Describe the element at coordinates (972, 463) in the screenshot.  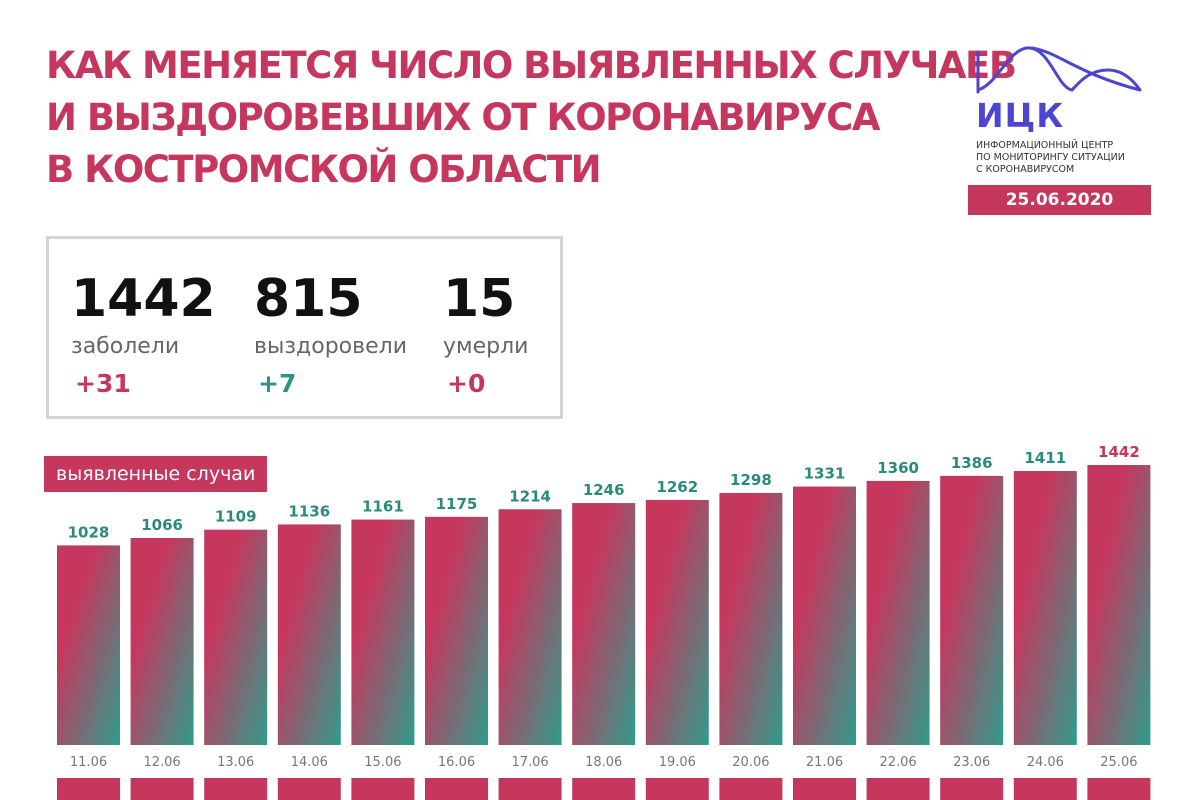
I see `value-label: 1386` at that location.